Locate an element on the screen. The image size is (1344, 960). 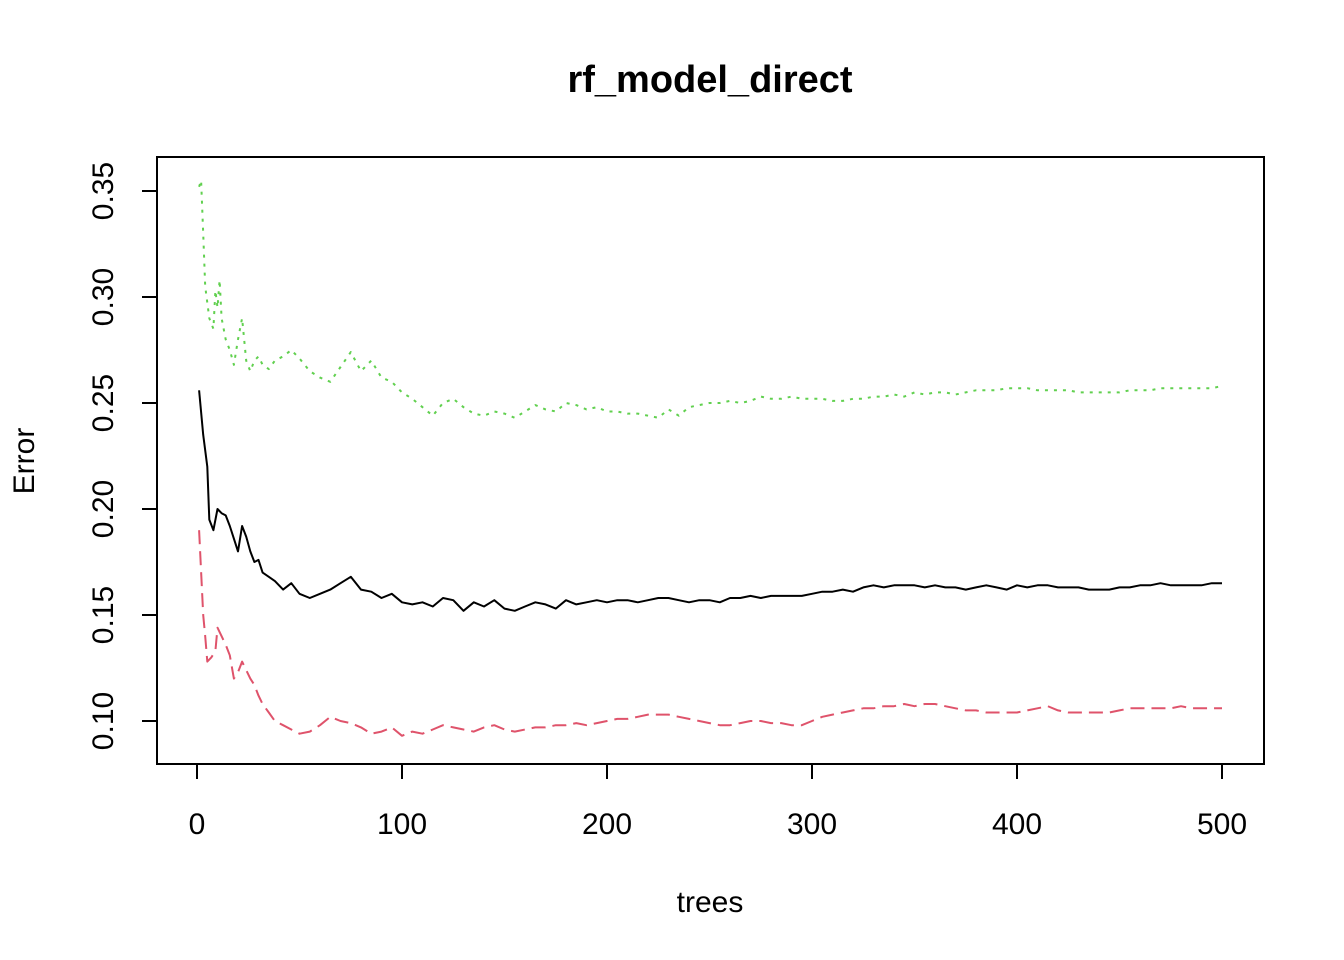
x-tick-label: 500 is located at coordinates (1222, 824).